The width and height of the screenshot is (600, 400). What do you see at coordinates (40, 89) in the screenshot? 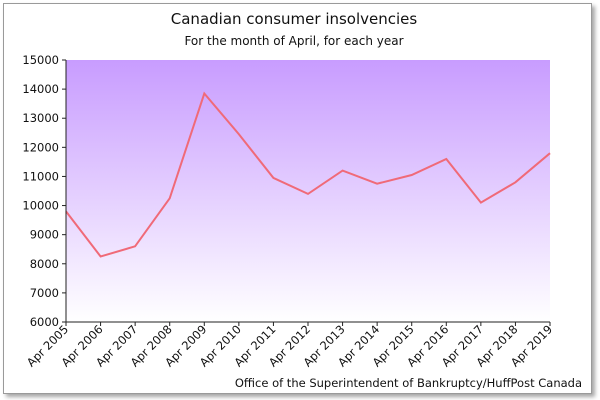
I see `y-tick-label: 14000` at bounding box center [40, 89].